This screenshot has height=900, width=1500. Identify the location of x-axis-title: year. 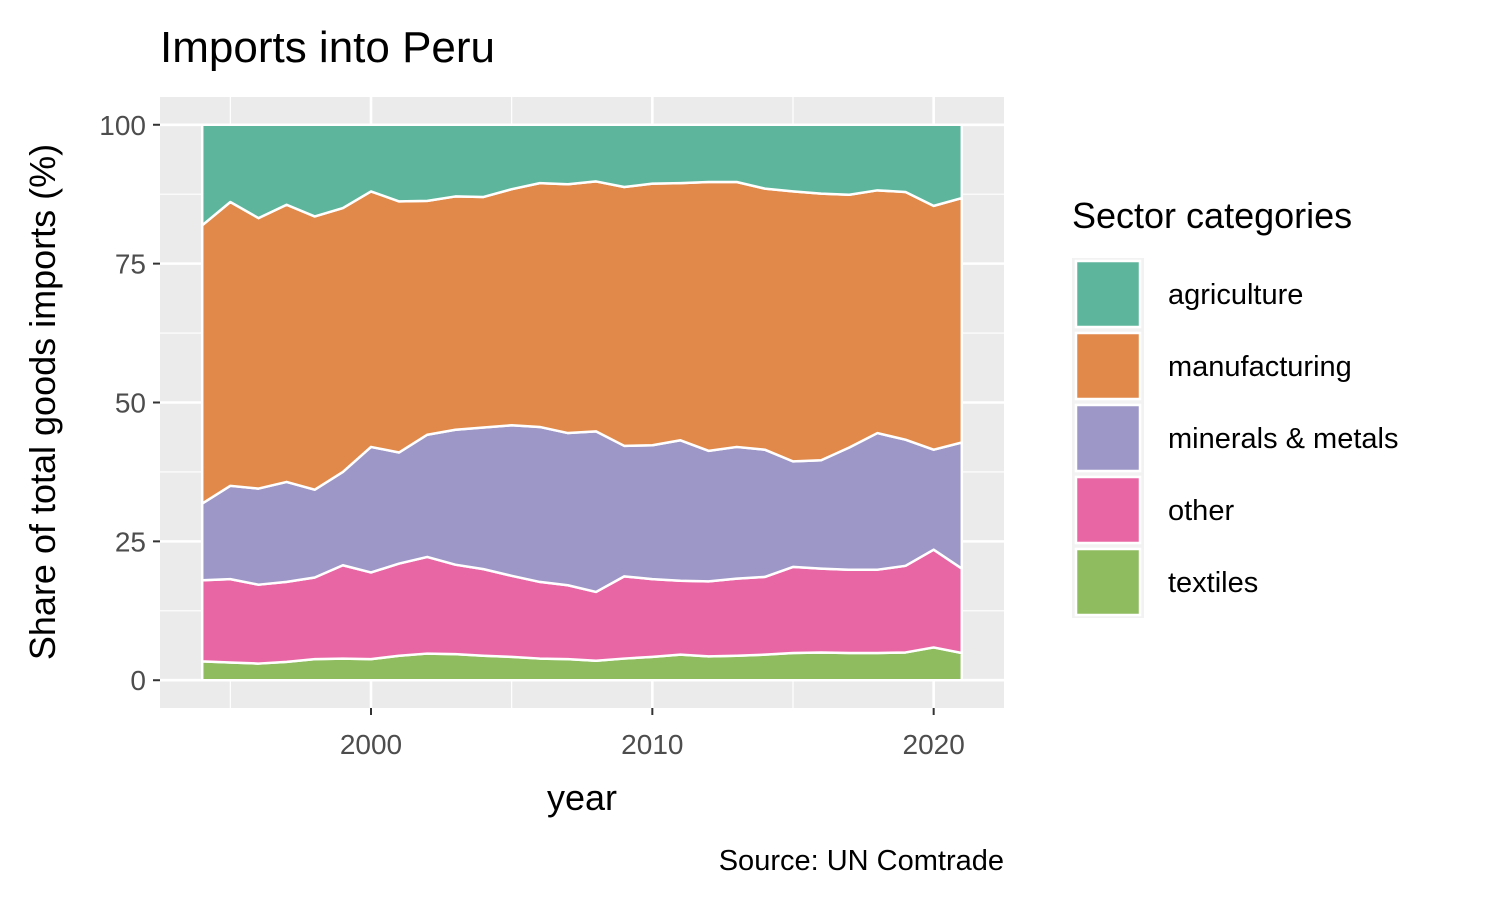
(582, 797).